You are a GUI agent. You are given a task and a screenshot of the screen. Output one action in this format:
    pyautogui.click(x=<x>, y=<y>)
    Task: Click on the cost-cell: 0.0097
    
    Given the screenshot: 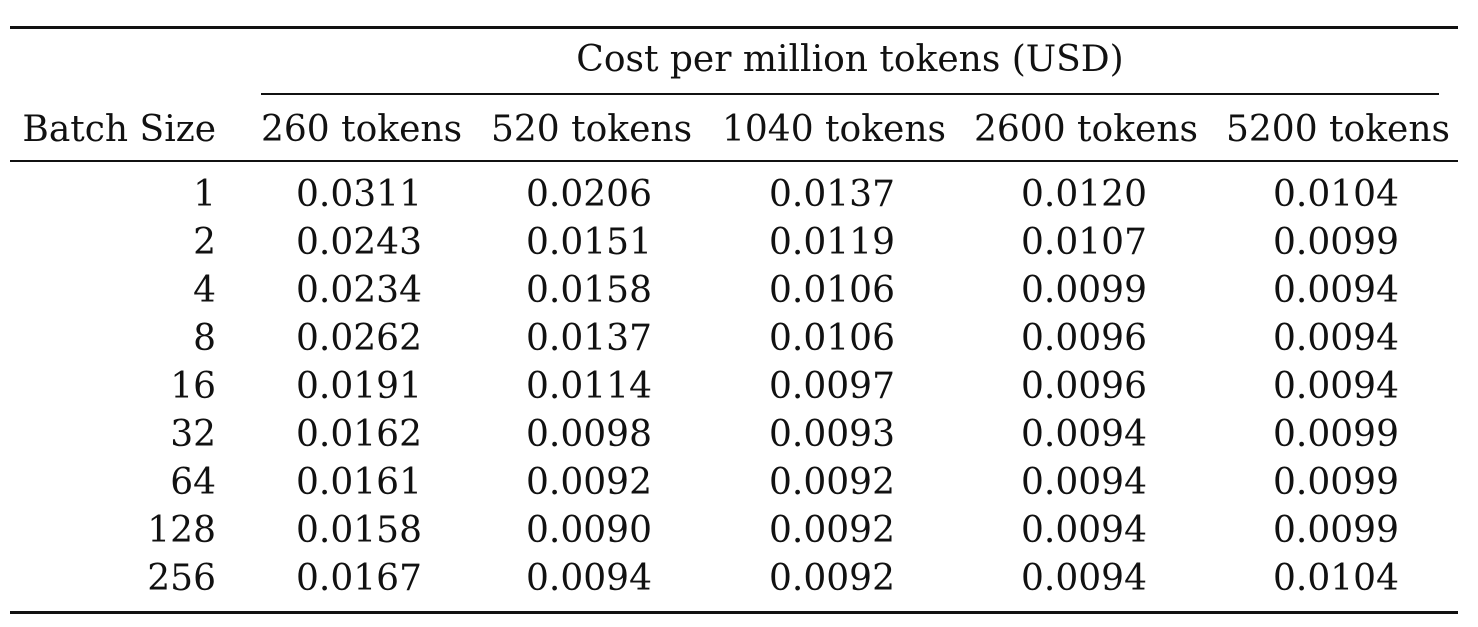 What is the action you would take?
    pyautogui.click(x=832, y=386)
    